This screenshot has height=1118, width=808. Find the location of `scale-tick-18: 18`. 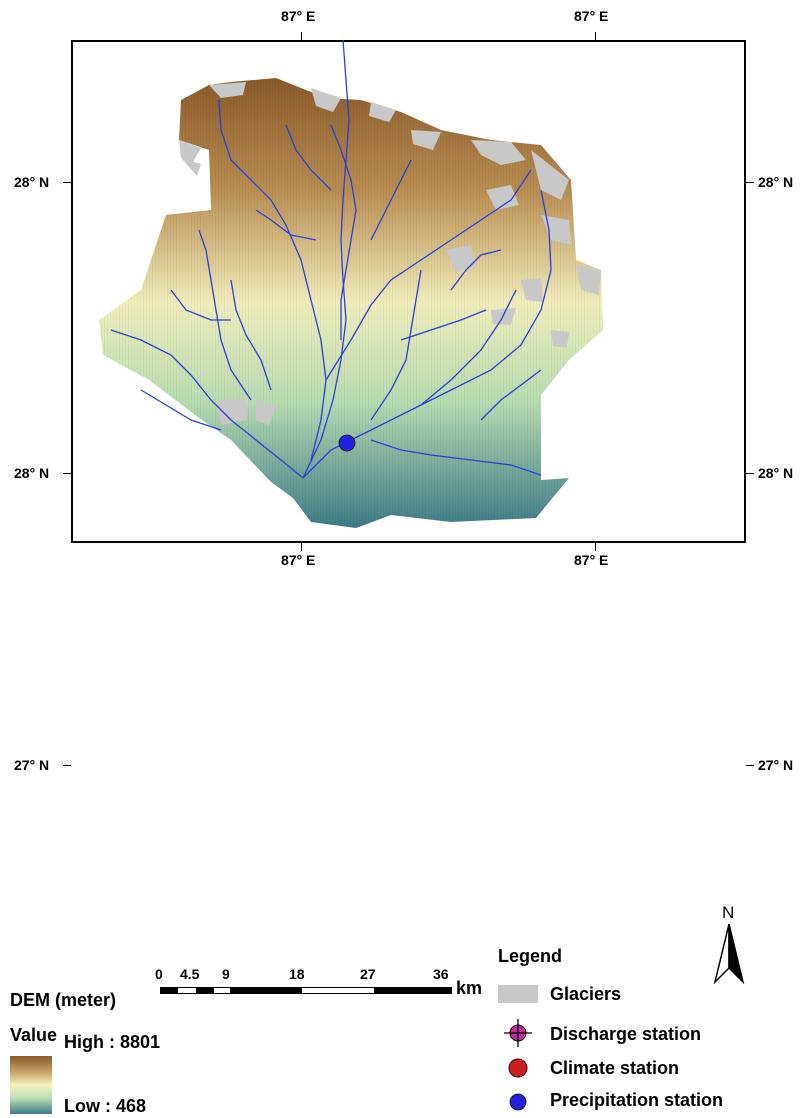

scale-tick-18: 18 is located at coordinates (297, 974).